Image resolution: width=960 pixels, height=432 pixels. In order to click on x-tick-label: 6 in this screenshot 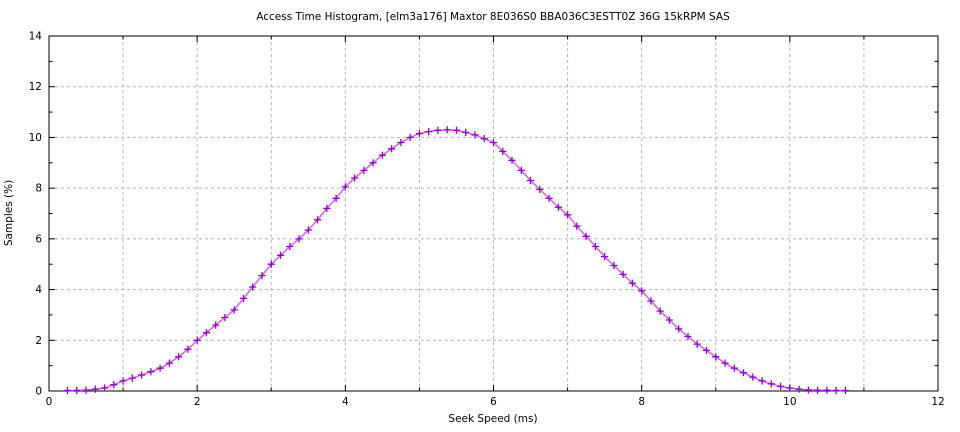, I will do `click(493, 402)`.